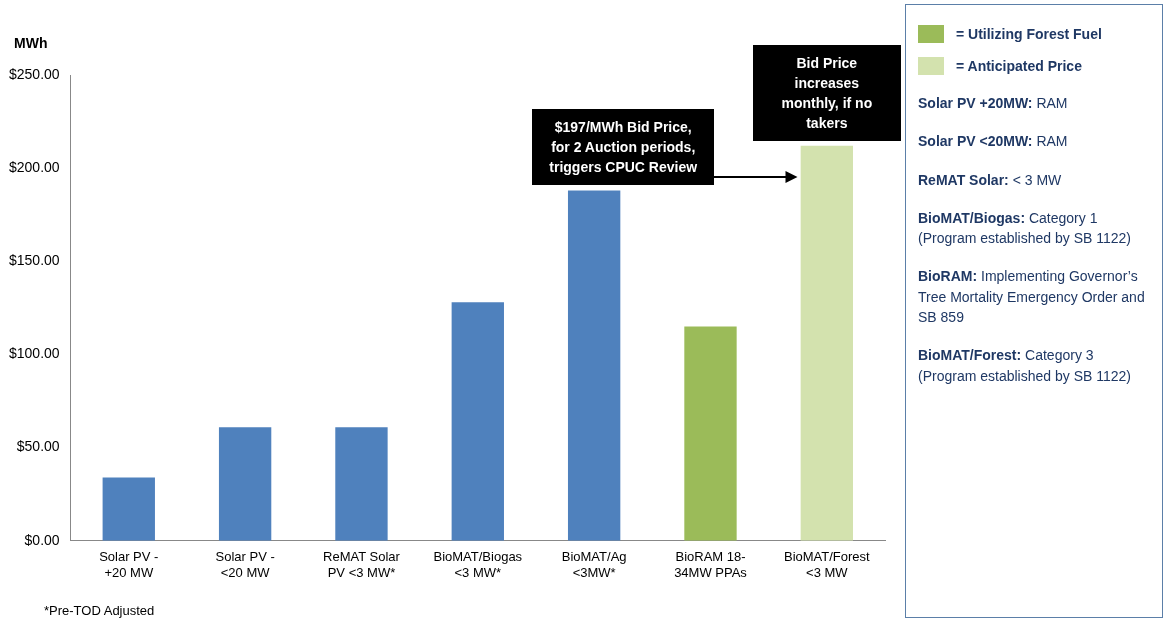  What do you see at coordinates (594, 564) in the screenshot?
I see `x-tick-label: BioMAT/Ag <3MW*` at bounding box center [594, 564].